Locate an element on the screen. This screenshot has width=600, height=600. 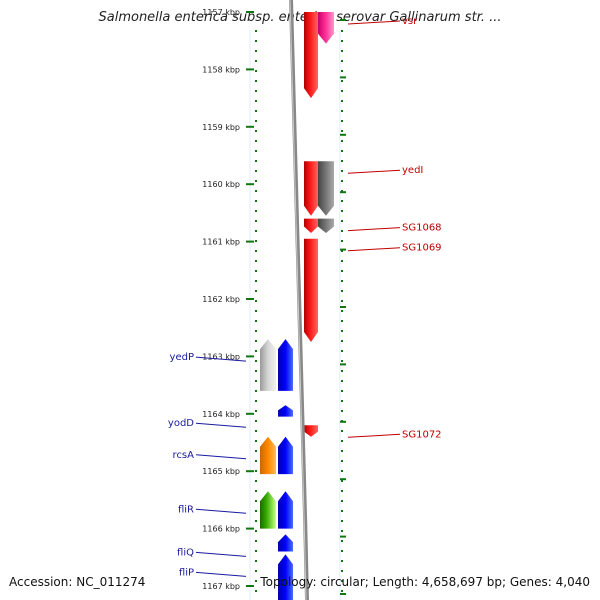
gene-fliR is located at coordinates (268, 510).